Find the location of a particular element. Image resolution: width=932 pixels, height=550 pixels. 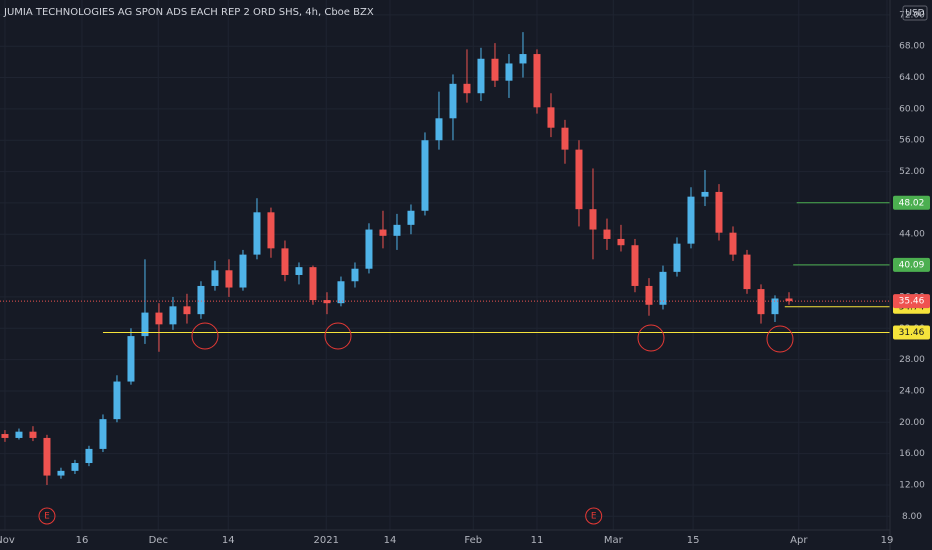

y-tick-label: 16.00 is located at coordinates (912, 454).